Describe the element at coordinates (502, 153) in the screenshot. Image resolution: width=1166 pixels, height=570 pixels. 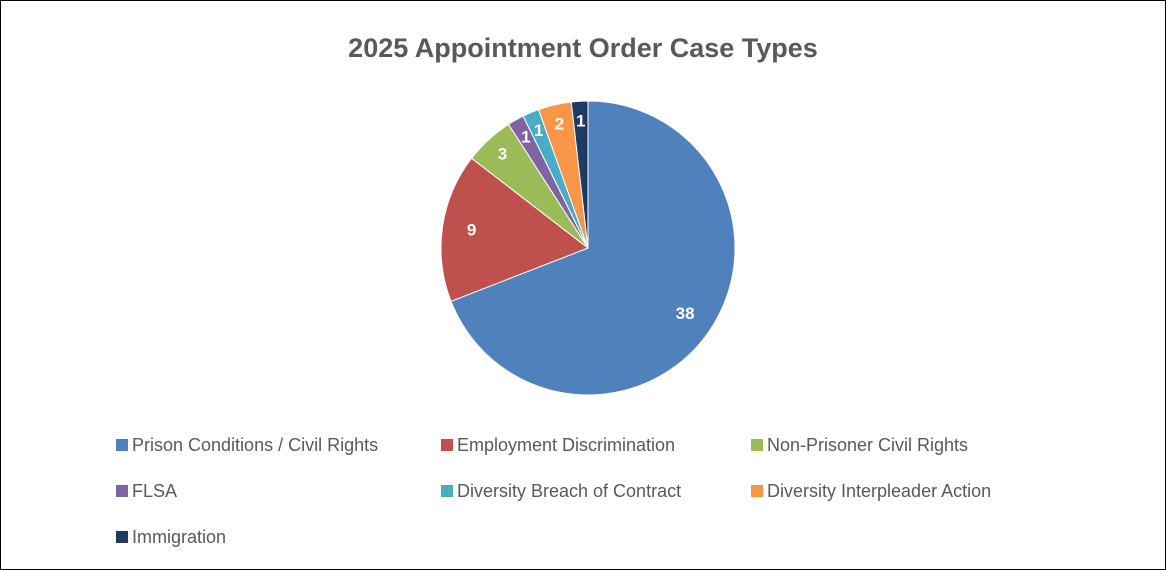
I see `data-label: 3` at that location.